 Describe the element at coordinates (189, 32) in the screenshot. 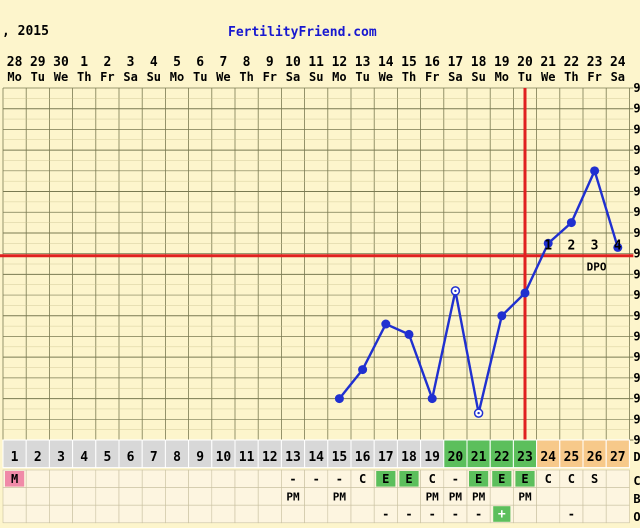

I see `chart-header: , 2015 FertilityFriend.com` at that location.